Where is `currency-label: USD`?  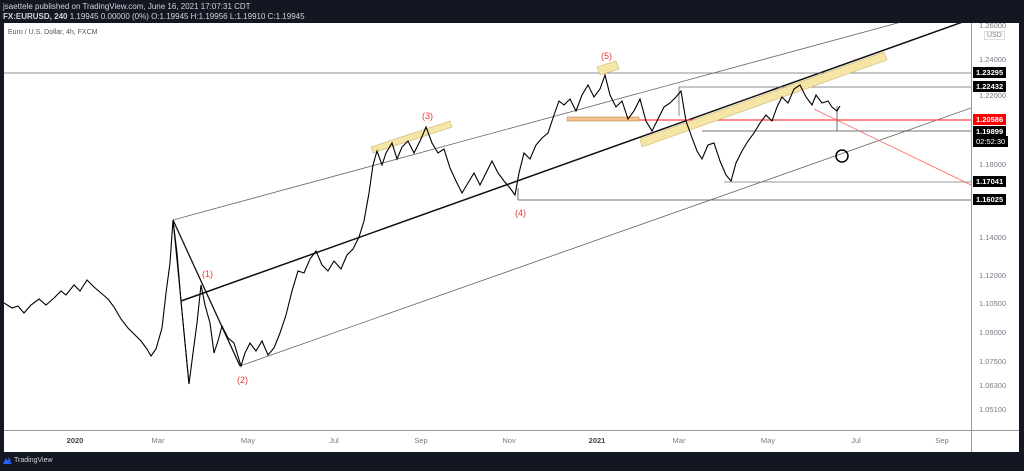
currency-label: USD is located at coordinates (994, 35).